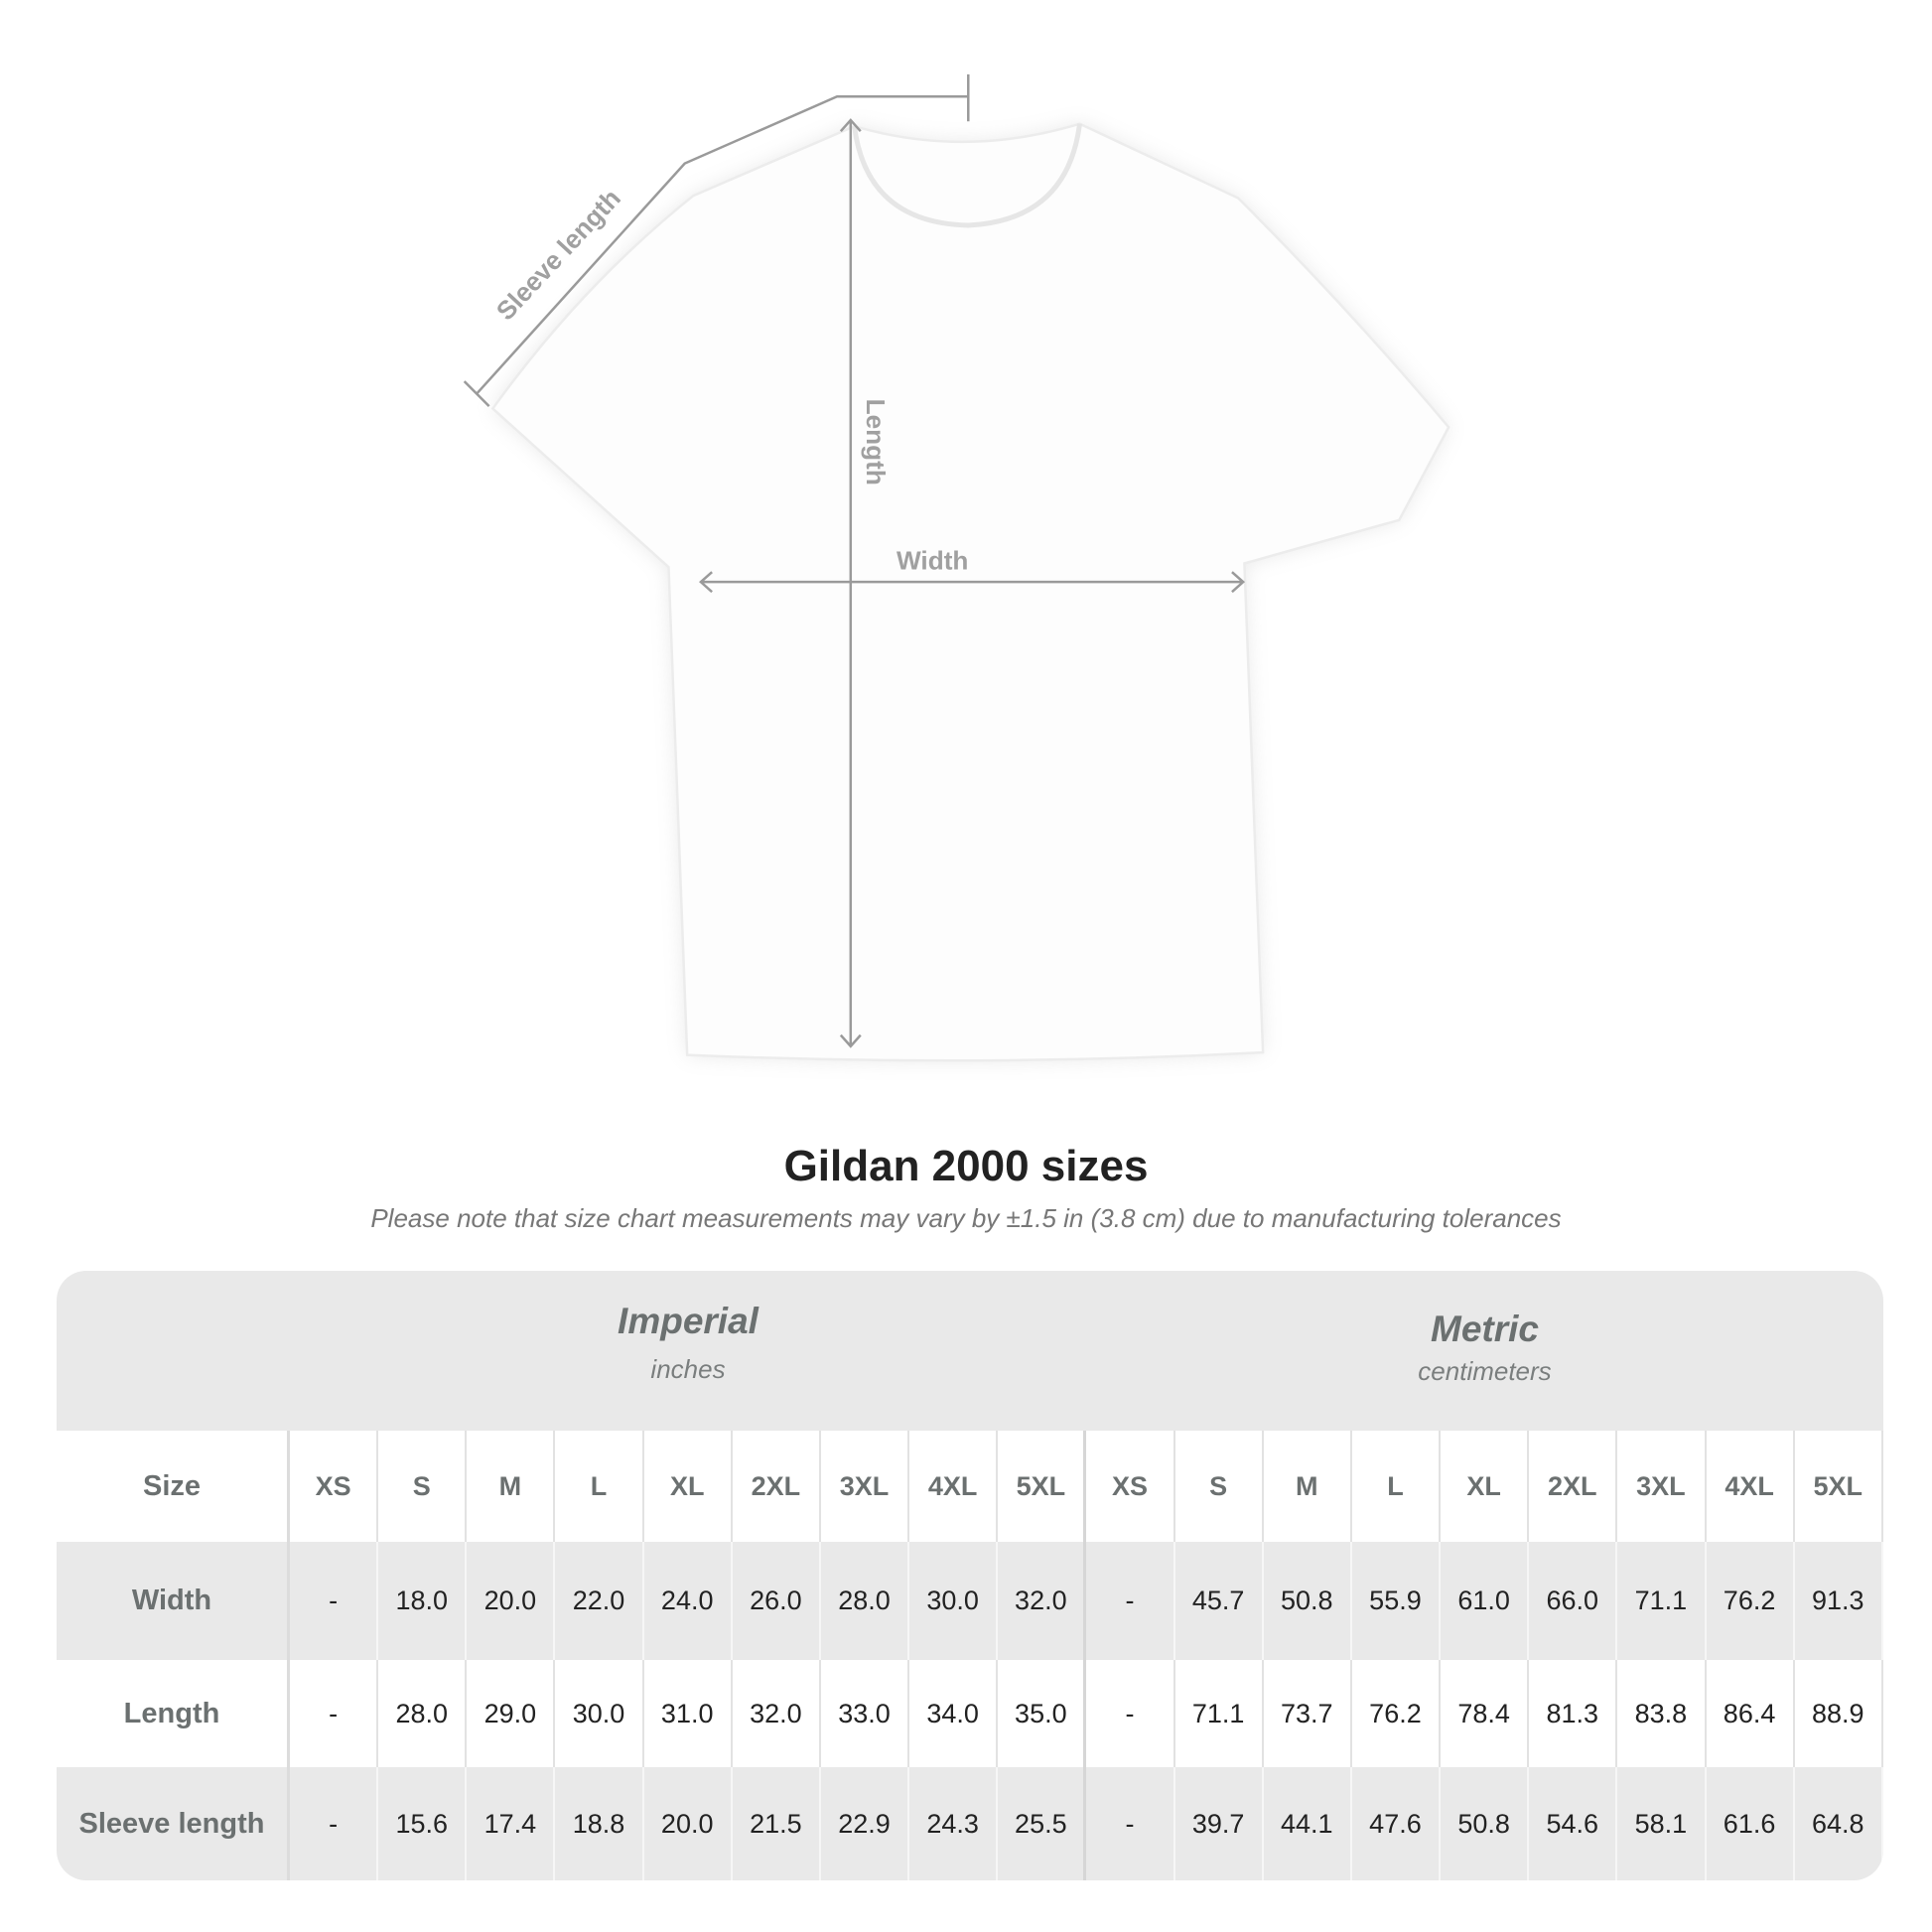 This screenshot has width=1932, height=1932. I want to click on table-cell: 18.0, so click(423, 1601).